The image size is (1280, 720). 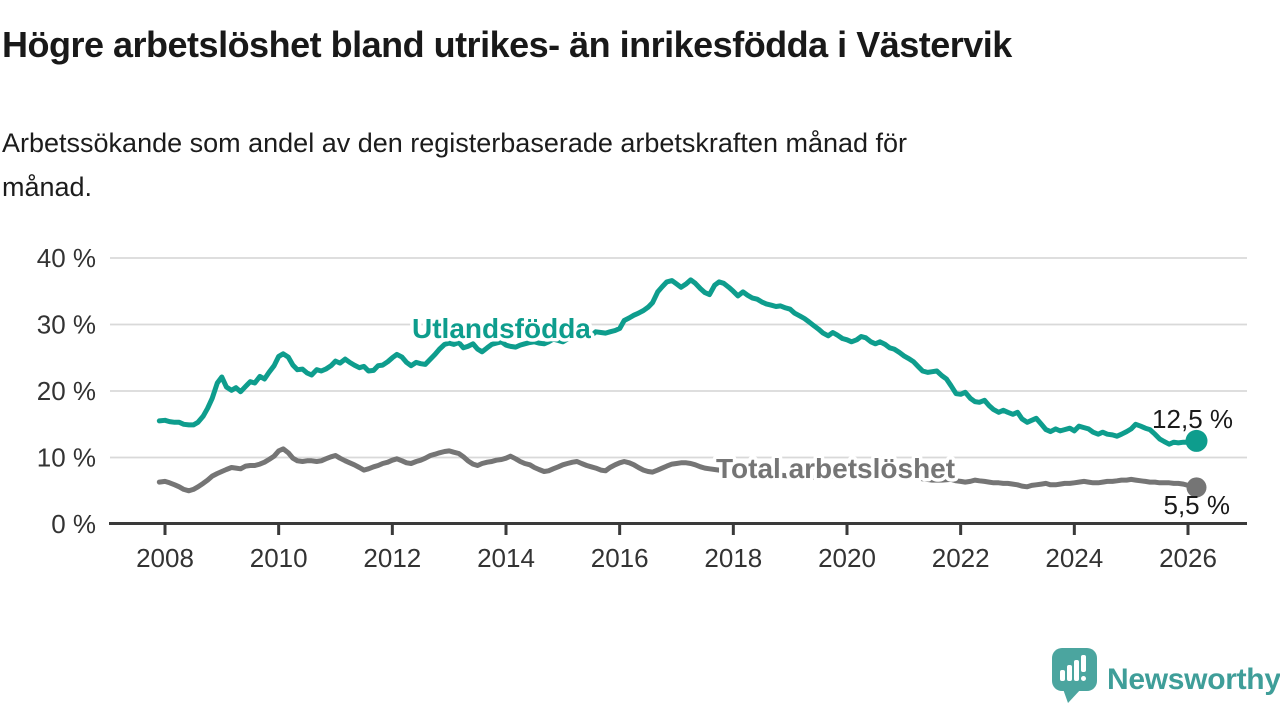 I want to click on logo-bar-chart-icon, so click(x=1073, y=668).